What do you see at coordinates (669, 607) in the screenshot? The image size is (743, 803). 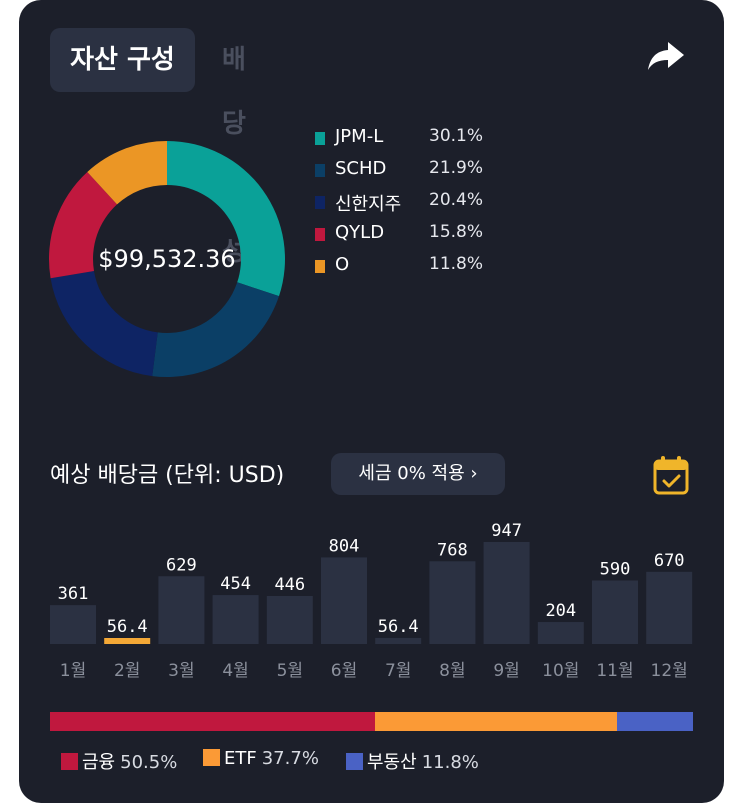 I see `bar-12월` at bounding box center [669, 607].